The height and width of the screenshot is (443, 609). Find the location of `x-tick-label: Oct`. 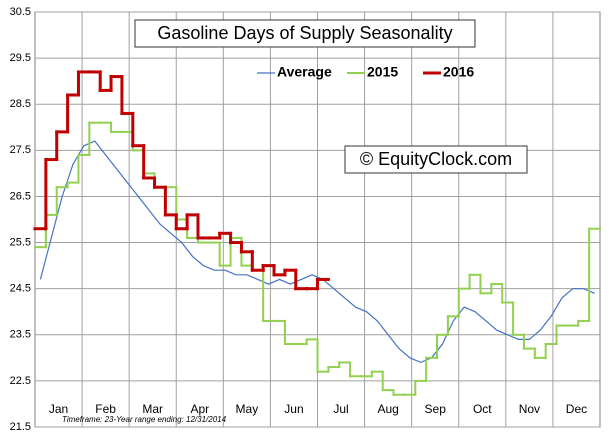

x-tick-label: Oct is located at coordinates (482, 409).